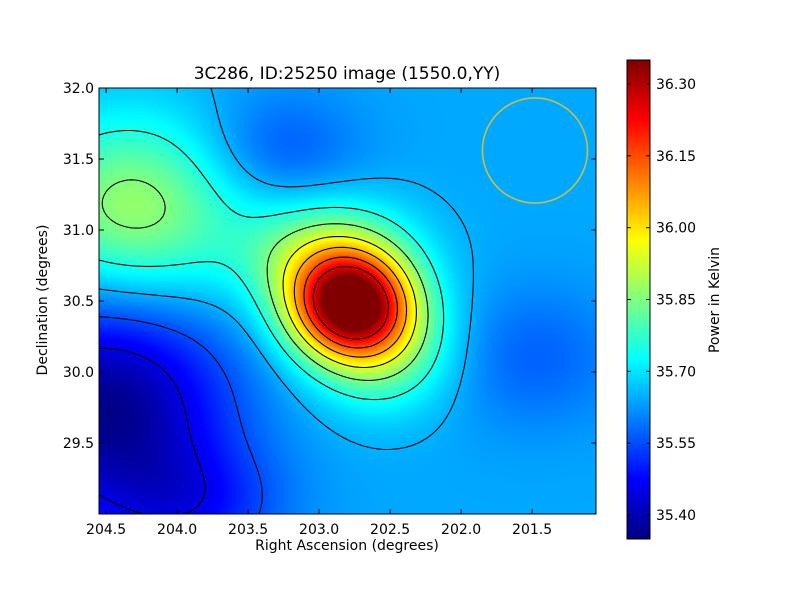 The width and height of the screenshot is (800, 600). What do you see at coordinates (715, 300) in the screenshot?
I see `colorbar-label: Power in Kelvin` at bounding box center [715, 300].